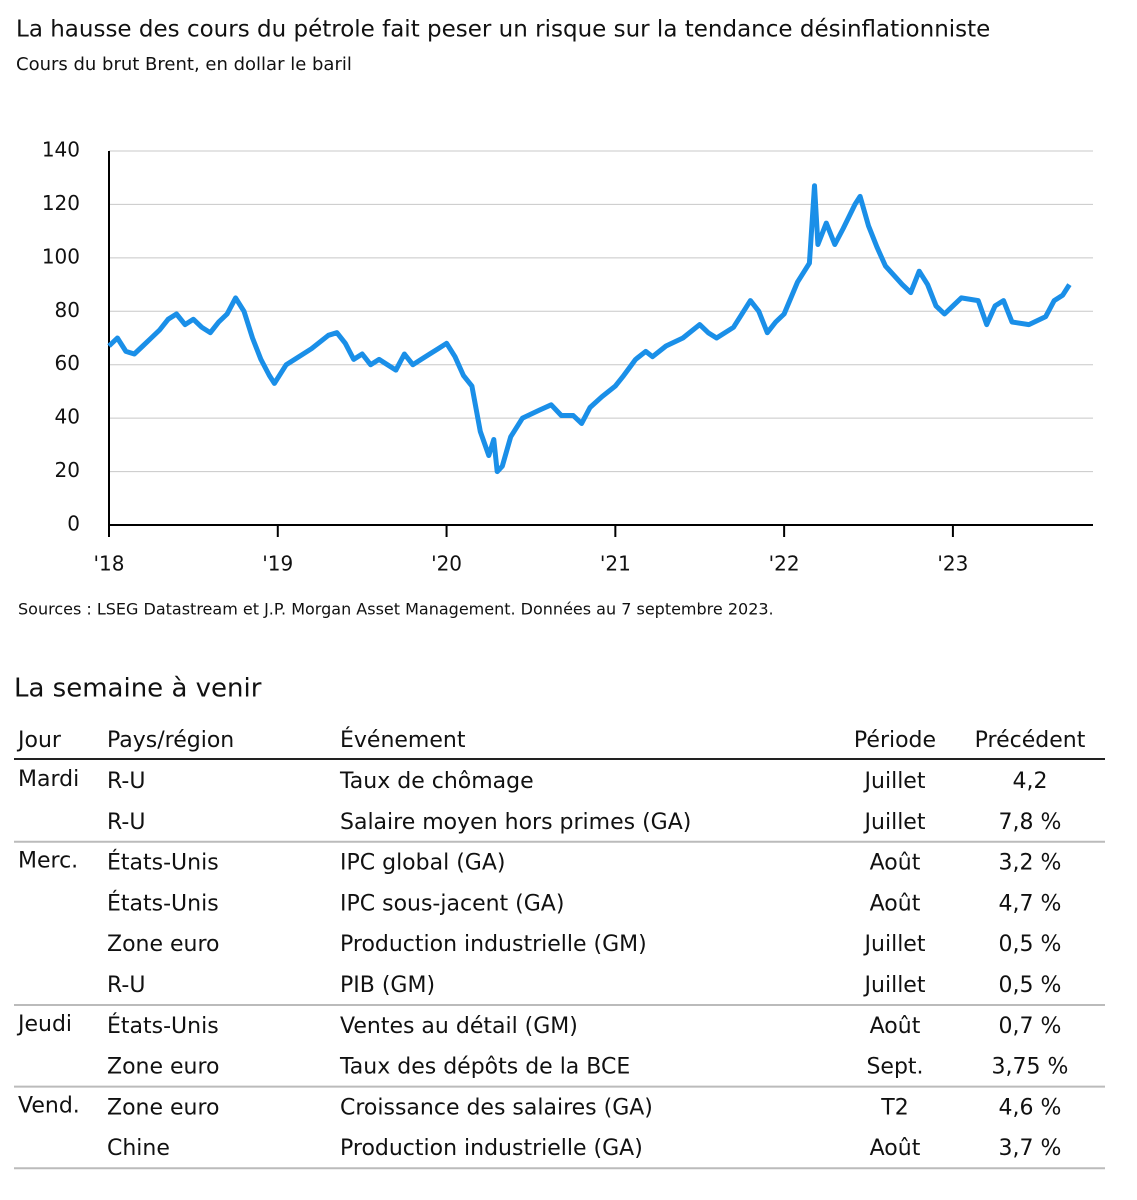 The height and width of the screenshot is (1200, 1137). Describe the element at coordinates (459, 1026) in the screenshot. I see `table-cell: Ventes au détail (GM)` at that location.